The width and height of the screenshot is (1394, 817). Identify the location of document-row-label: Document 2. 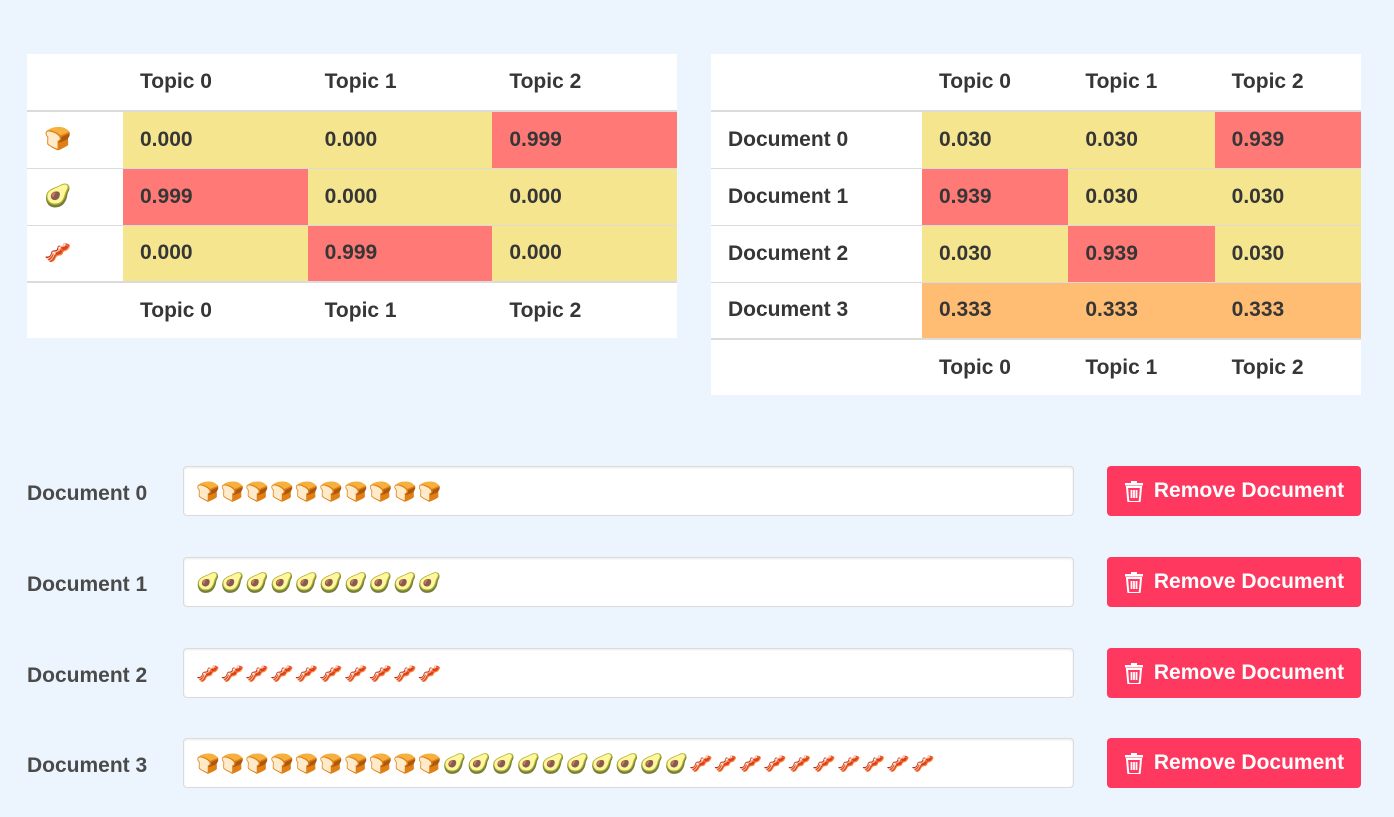
(816, 253).